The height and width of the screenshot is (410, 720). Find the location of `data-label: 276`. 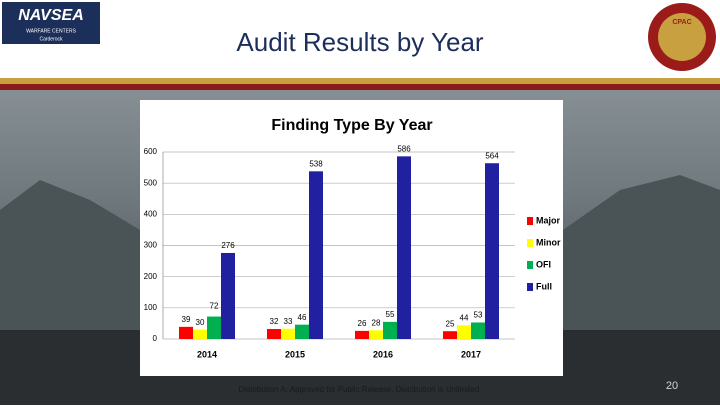

data-label: 276 is located at coordinates (228, 245).